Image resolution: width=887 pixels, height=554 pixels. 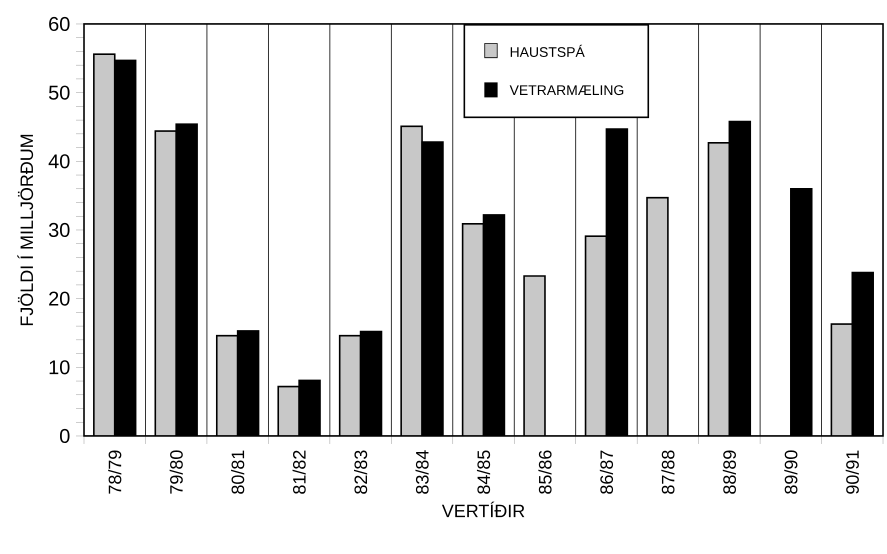 I want to click on y-tick-label: 30, so click(x=59, y=230).